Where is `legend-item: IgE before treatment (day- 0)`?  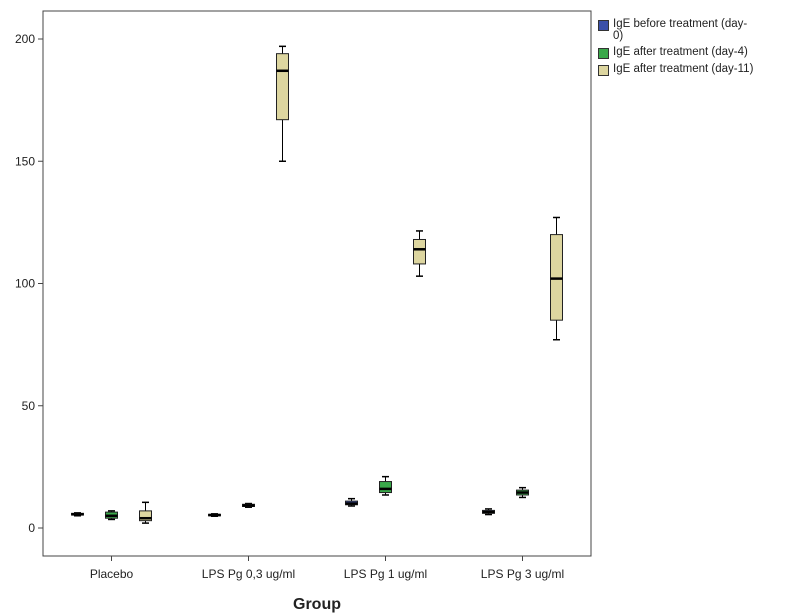 legend-item: IgE before treatment (day- 0) is located at coordinates (691, 30).